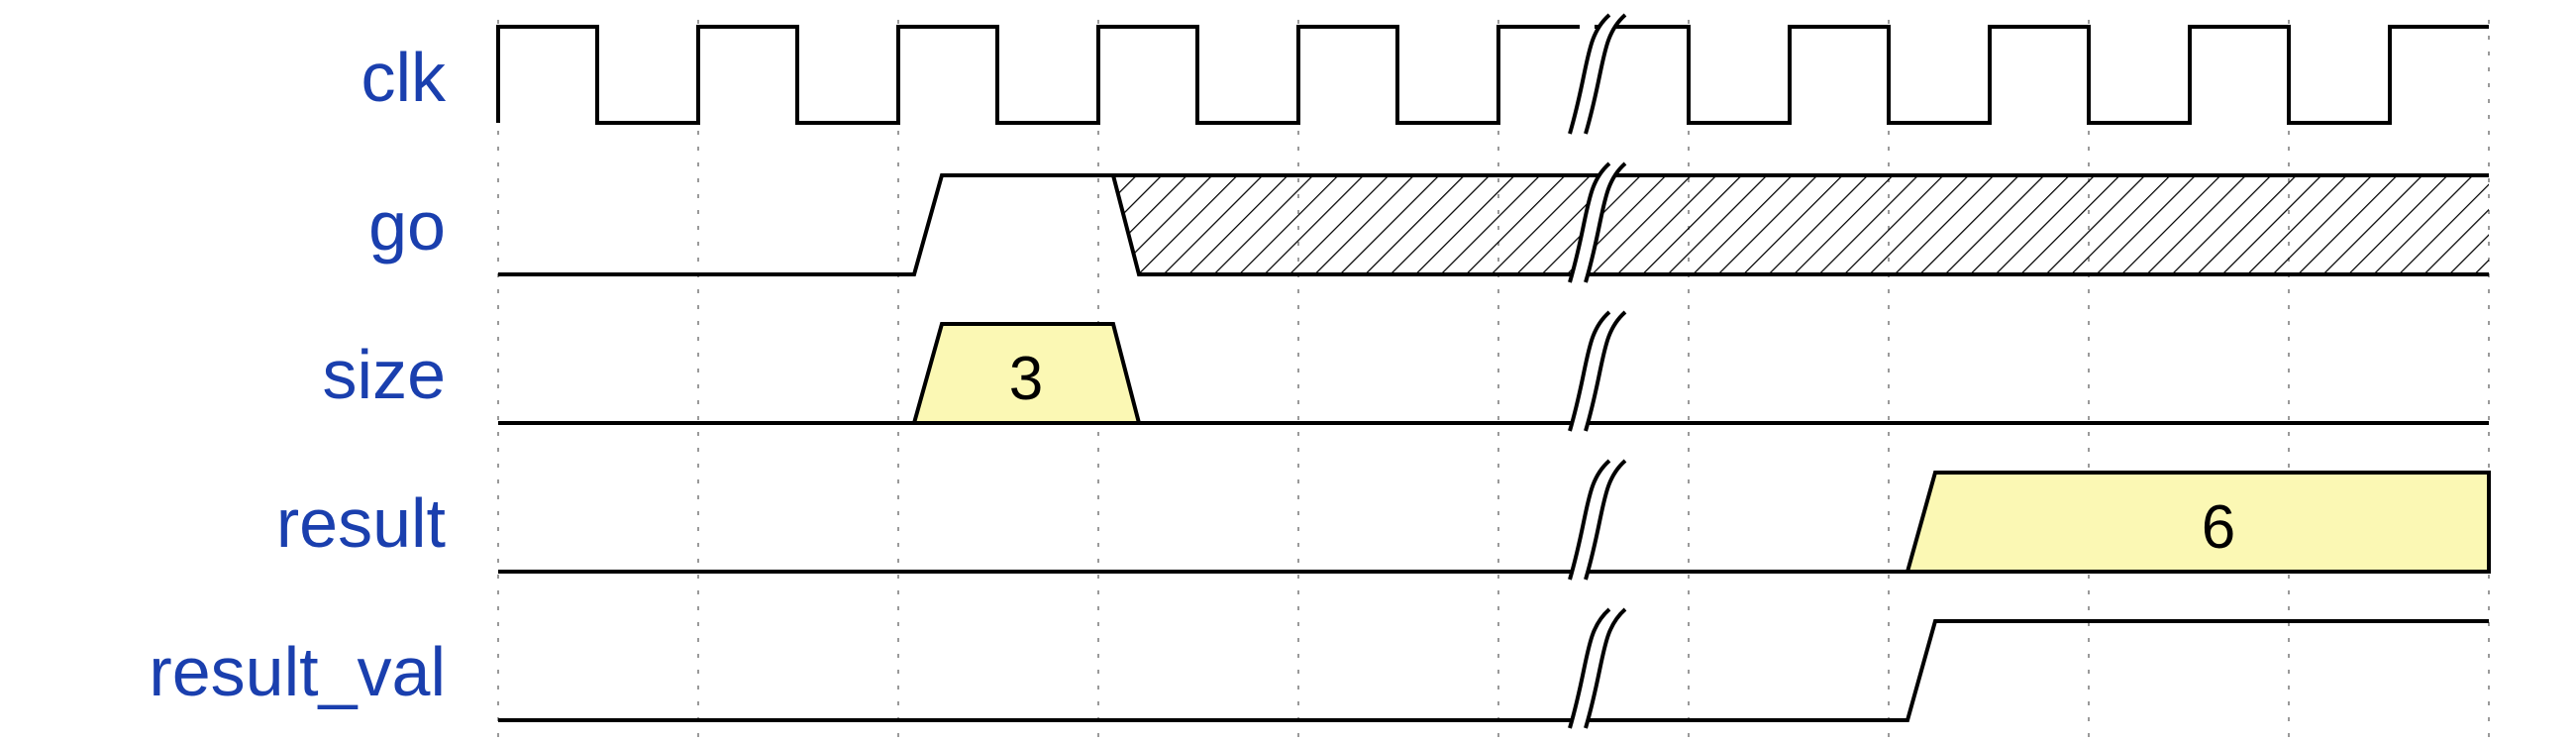 This screenshot has height=743, width=2576. What do you see at coordinates (1494, 522) in the screenshot?
I see `result-waveform: 6` at bounding box center [1494, 522].